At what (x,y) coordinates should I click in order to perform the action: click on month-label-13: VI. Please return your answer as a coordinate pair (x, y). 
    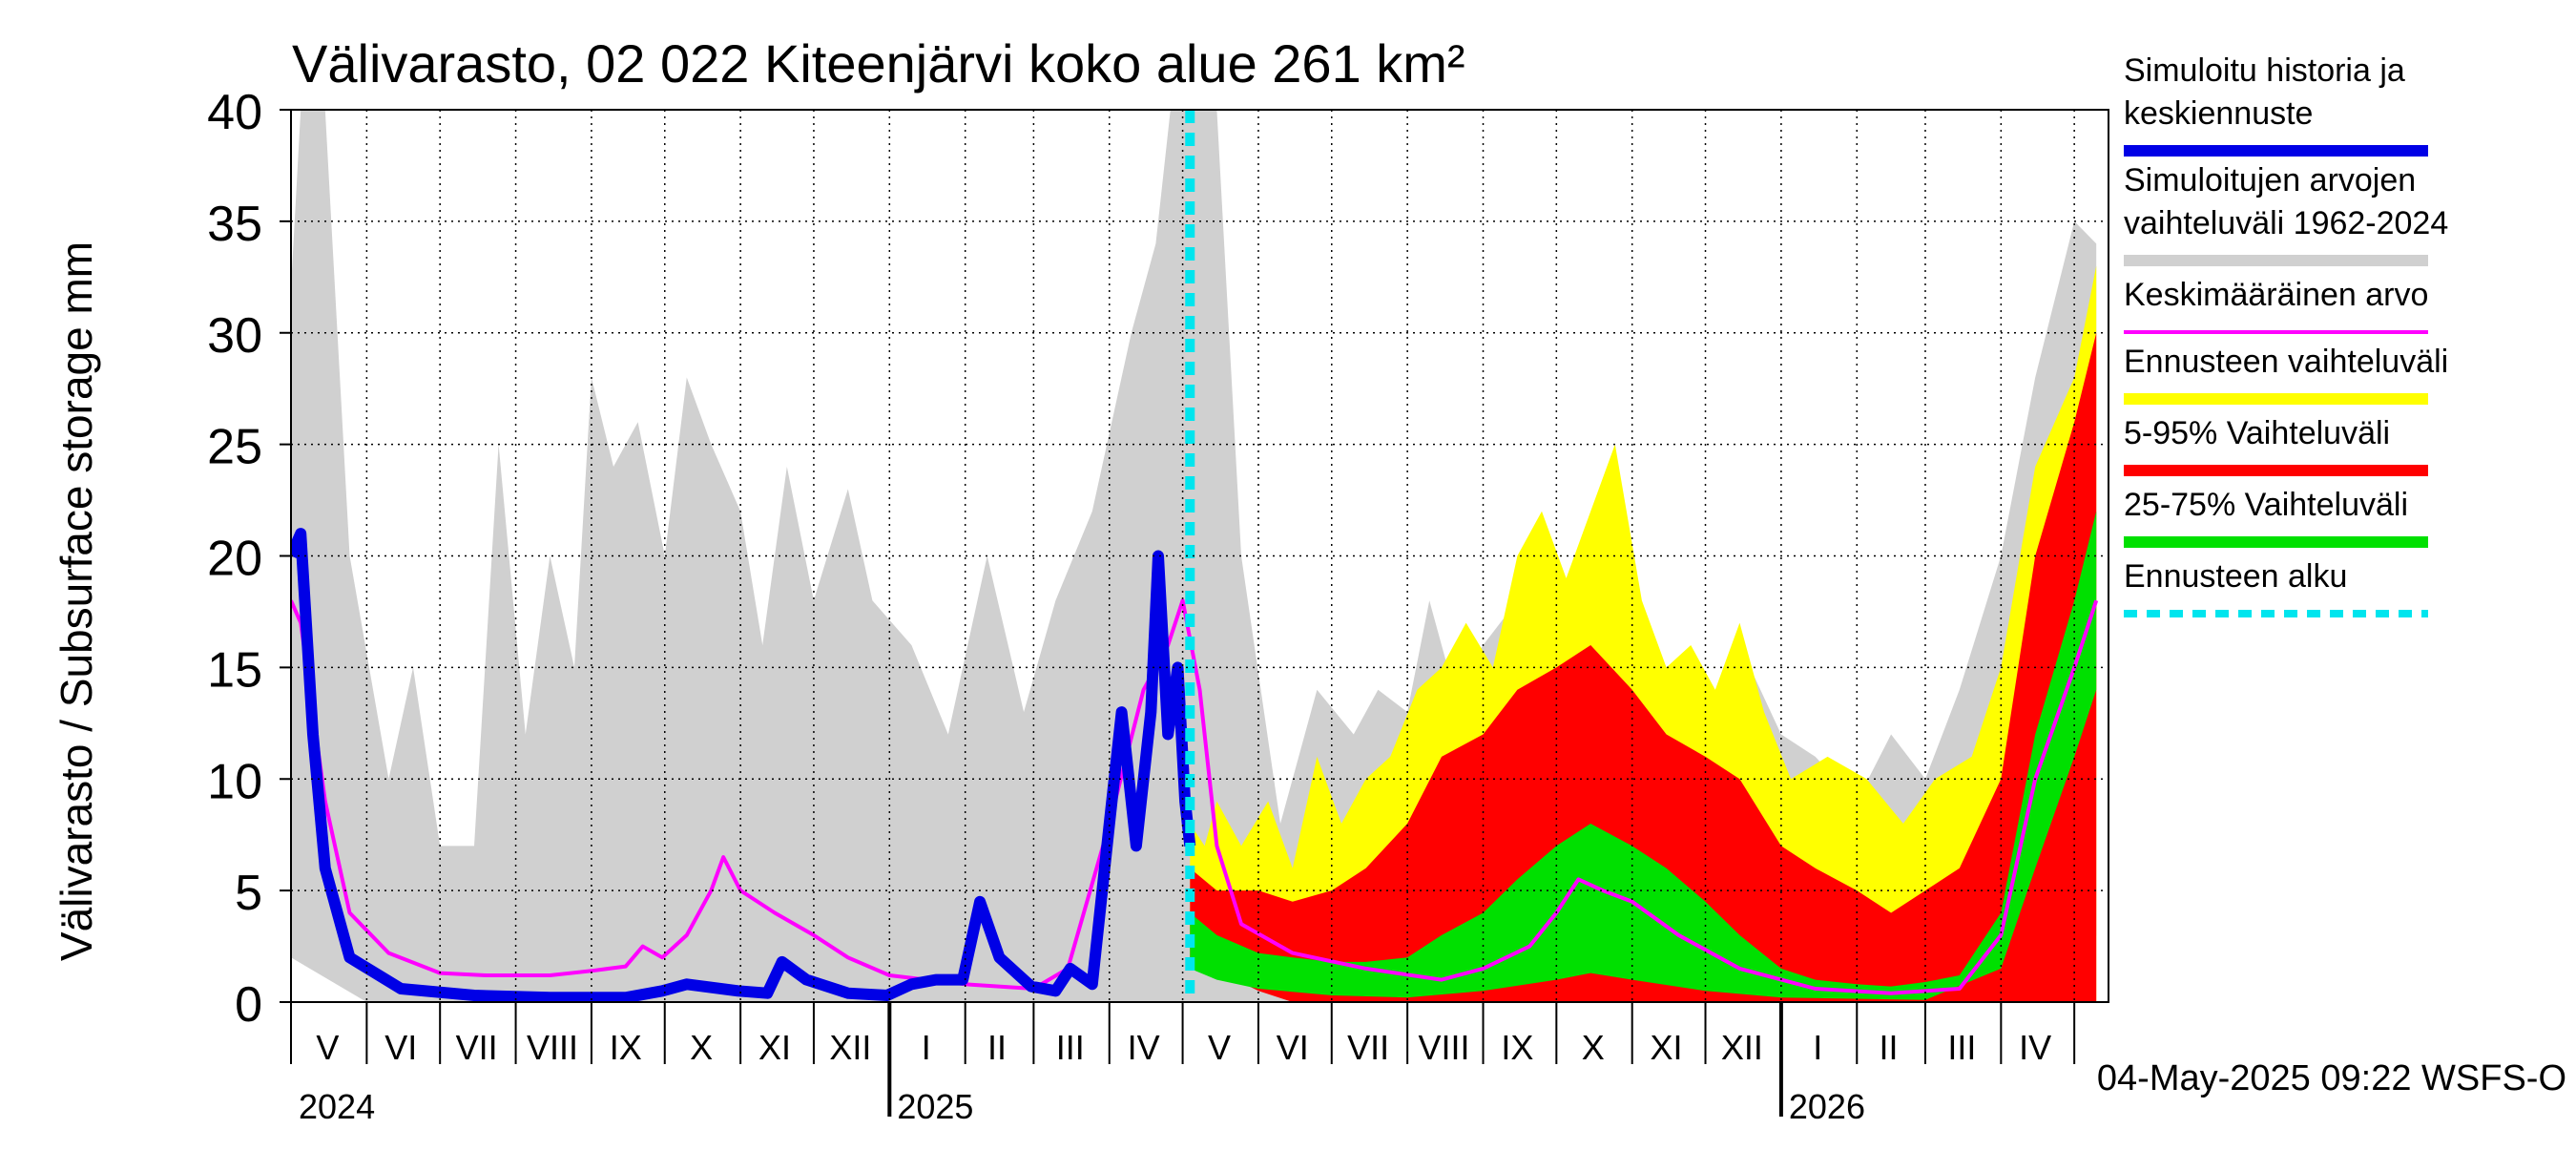
    Looking at the image, I should click on (1293, 1047).